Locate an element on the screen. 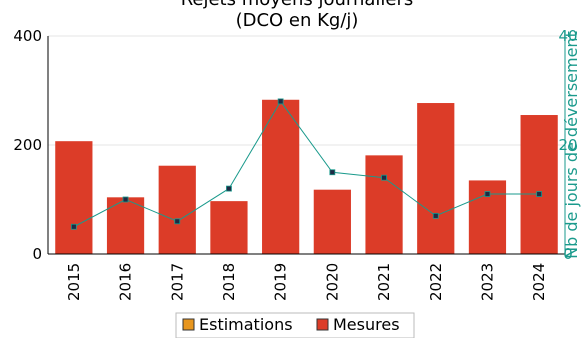 The image size is (584, 338). x-tick-label-2023: 2023 is located at coordinates (487, 282).